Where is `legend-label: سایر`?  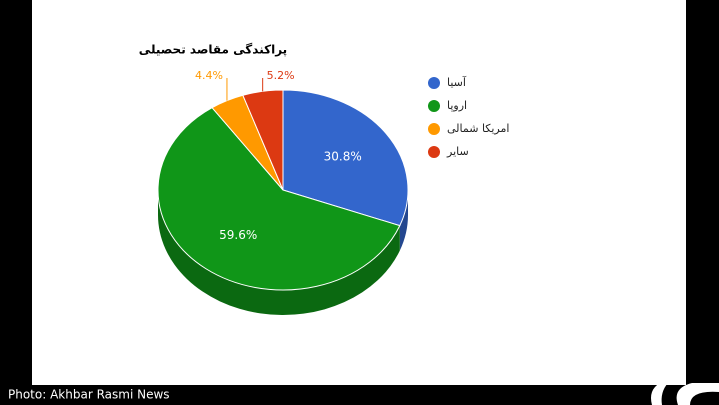 legend-label: سایر is located at coordinates (457, 151).